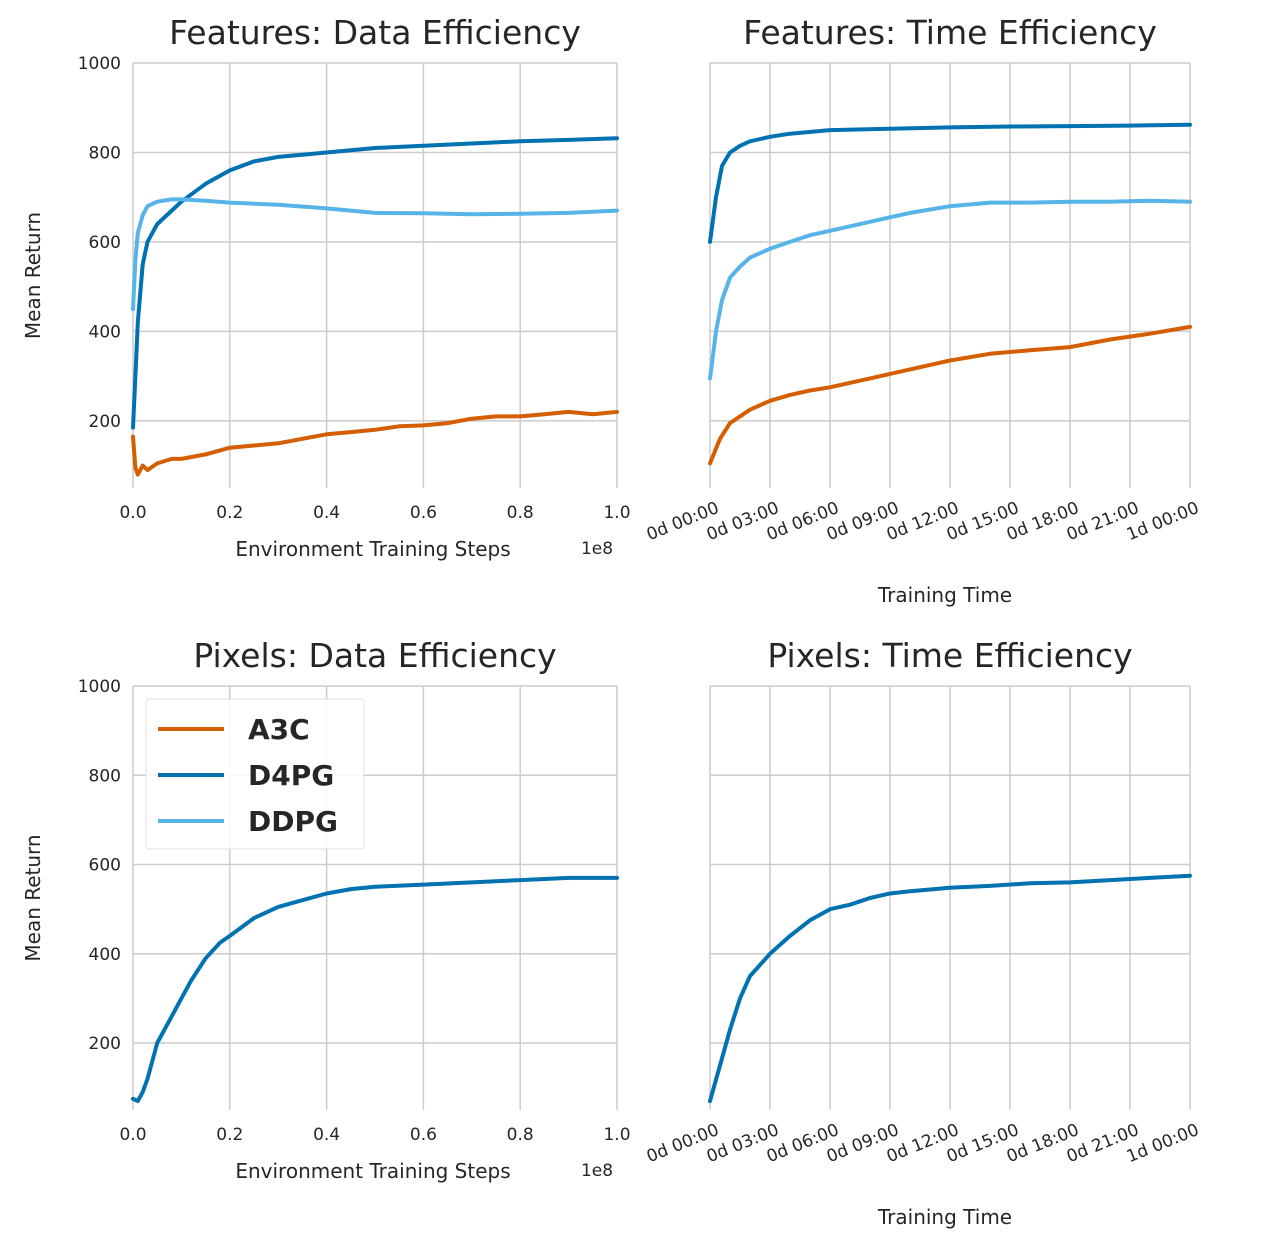  I want to click on legend-box, so click(255, 774).